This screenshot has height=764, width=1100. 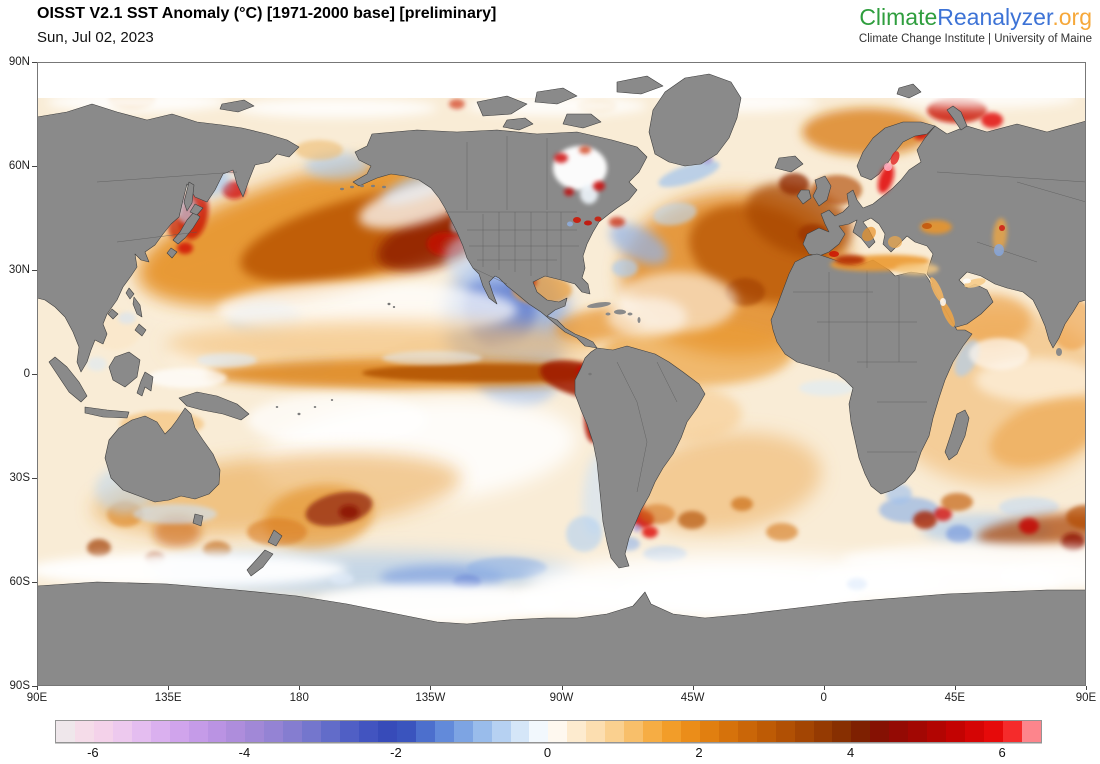 I want to click on lat-label-0: 0, so click(x=26, y=374).